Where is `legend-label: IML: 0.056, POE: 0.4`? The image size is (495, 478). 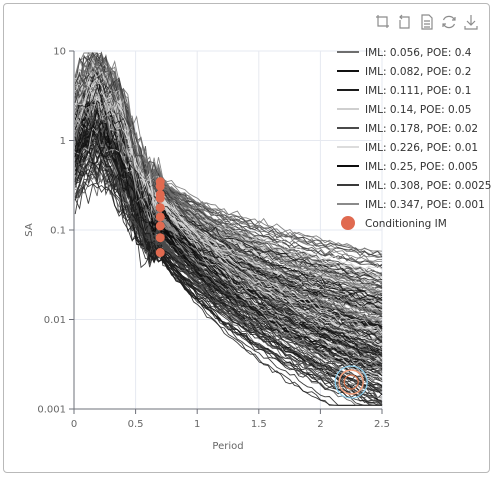
legend-label: IML: 0.056, POE: 0.4 is located at coordinates (418, 53).